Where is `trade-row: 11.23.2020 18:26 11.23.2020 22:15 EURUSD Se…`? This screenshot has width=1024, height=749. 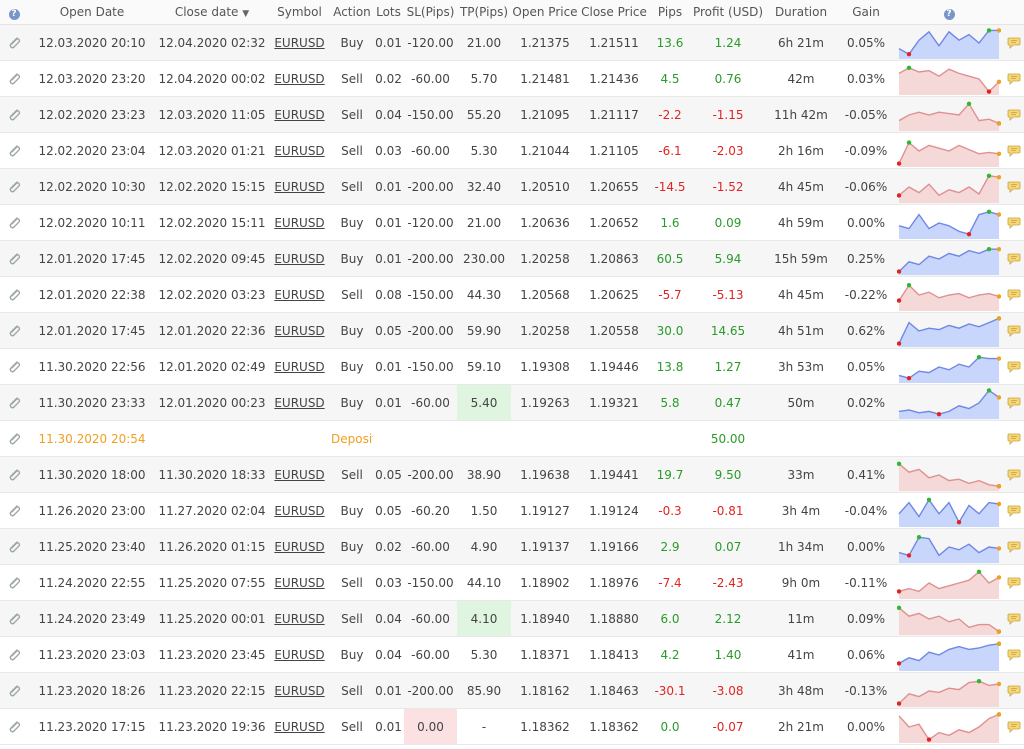
trade-row: 11.23.2020 18:26 11.23.2020 22:15 EURUSD Se… is located at coordinates (512, 690).